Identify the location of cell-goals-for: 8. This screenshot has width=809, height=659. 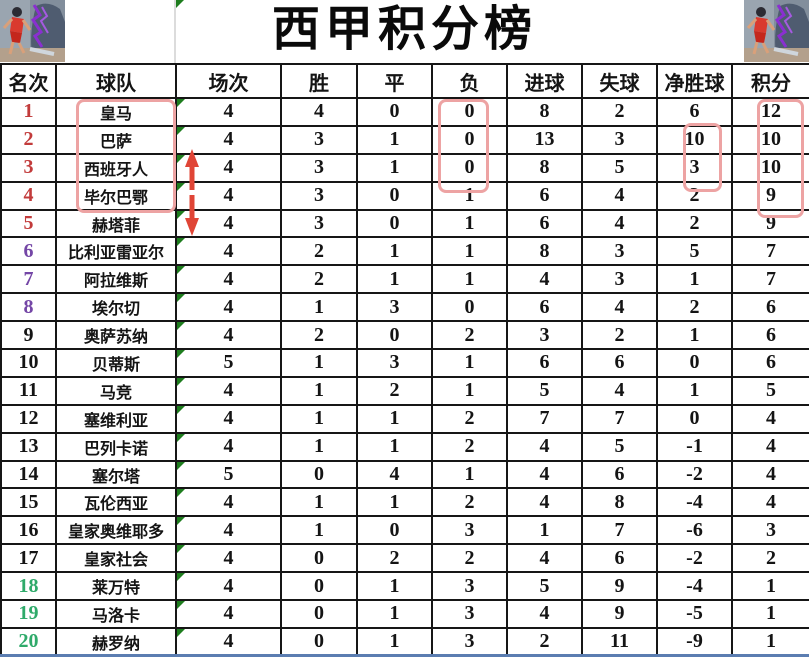
(544, 112).